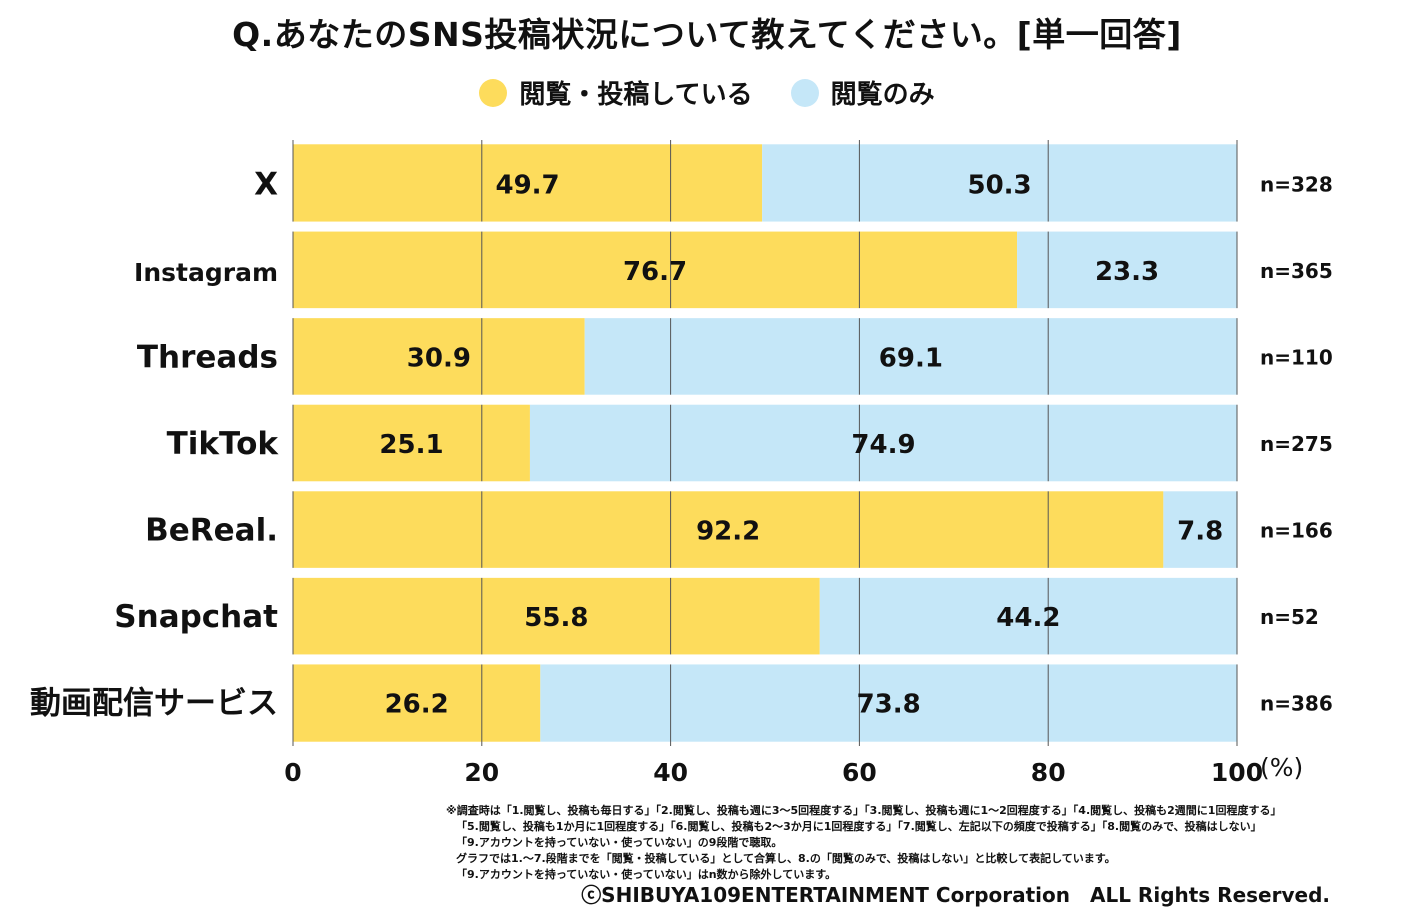  I want to click on sample-size-label: n=328, so click(1296, 184).